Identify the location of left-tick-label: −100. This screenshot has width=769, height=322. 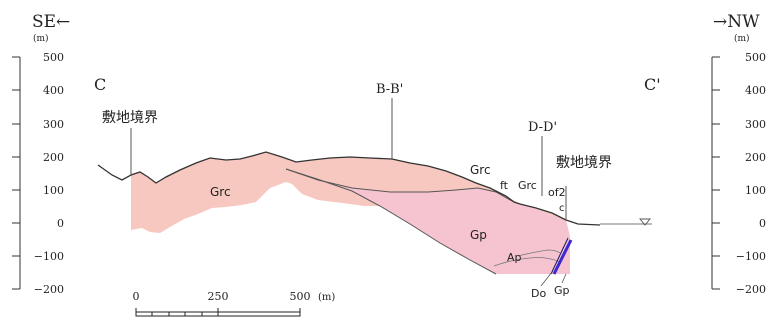
(49, 256).